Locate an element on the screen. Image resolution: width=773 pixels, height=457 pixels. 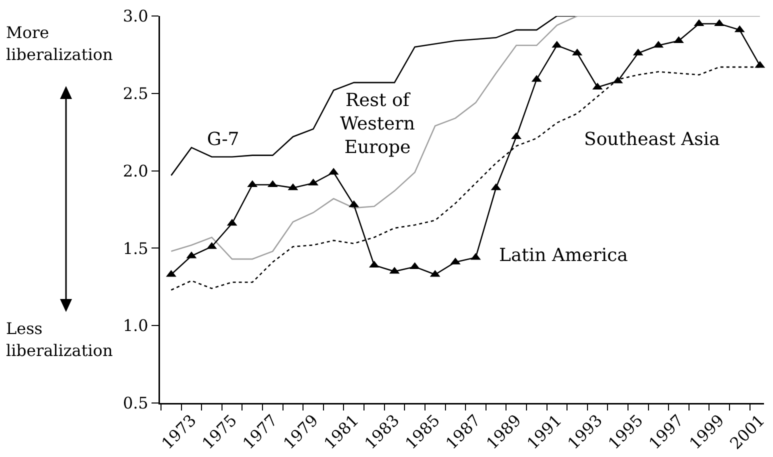
series-label: G-7 is located at coordinates (223, 139).